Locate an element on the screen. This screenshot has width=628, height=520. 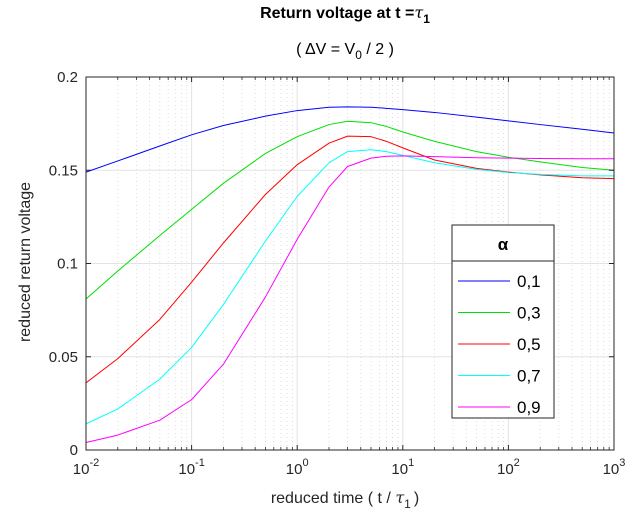
x-tick-label-exponent: -2 is located at coordinates (94, 463).